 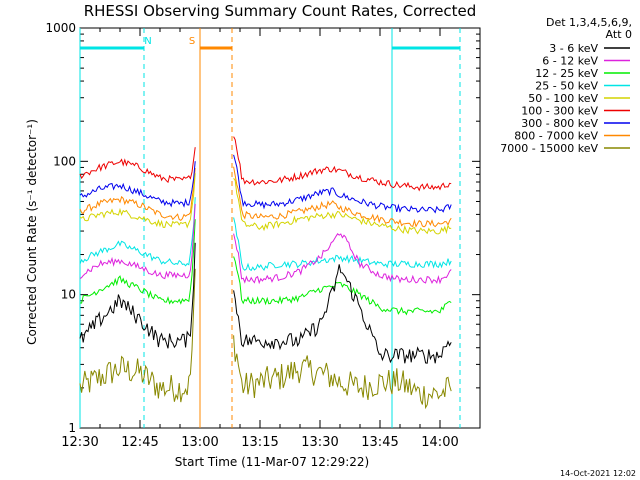 What do you see at coordinates (573, 48) in the screenshot?
I see `legend-label: 3 - 6 keV` at bounding box center [573, 48].